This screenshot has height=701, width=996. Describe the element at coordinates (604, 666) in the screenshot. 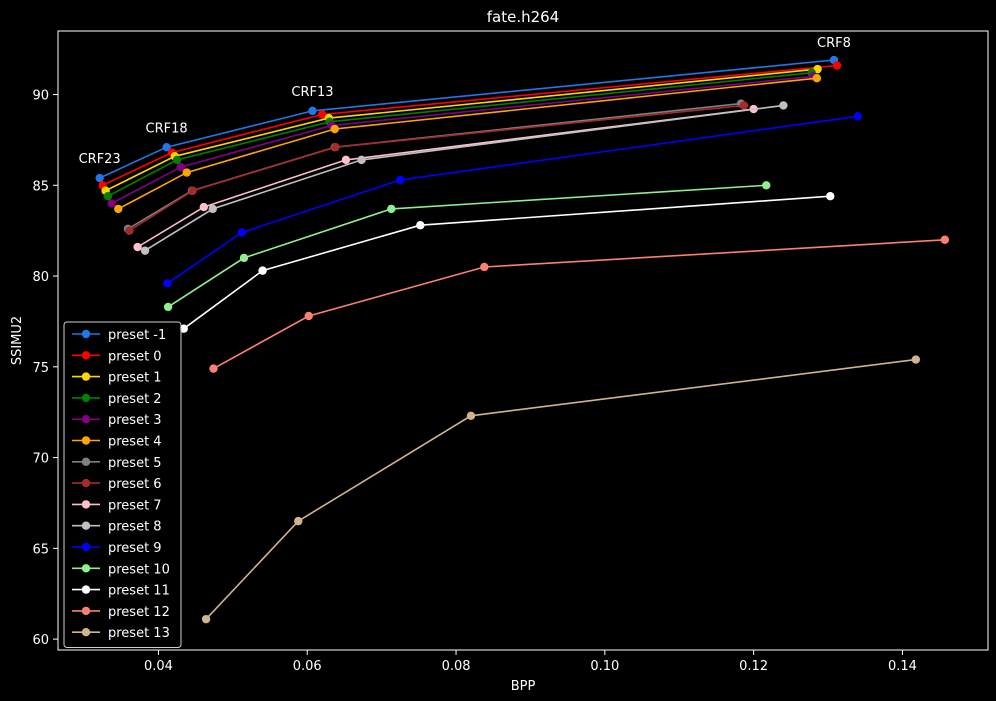

I see `x-tick-label: 0.10` at that location.